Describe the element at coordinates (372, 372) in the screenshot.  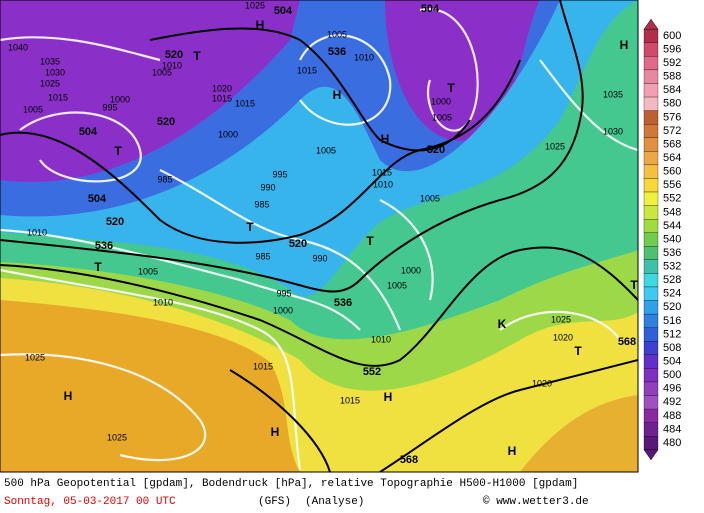
I see `map-label: 552` at that location.